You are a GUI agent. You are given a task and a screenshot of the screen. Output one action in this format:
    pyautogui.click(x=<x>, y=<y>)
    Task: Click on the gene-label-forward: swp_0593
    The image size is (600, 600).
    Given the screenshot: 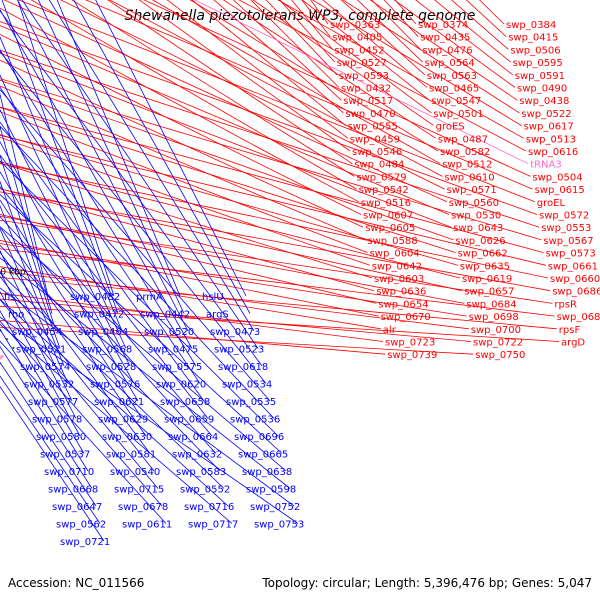 What is the action you would take?
    pyautogui.click(x=364, y=76)
    